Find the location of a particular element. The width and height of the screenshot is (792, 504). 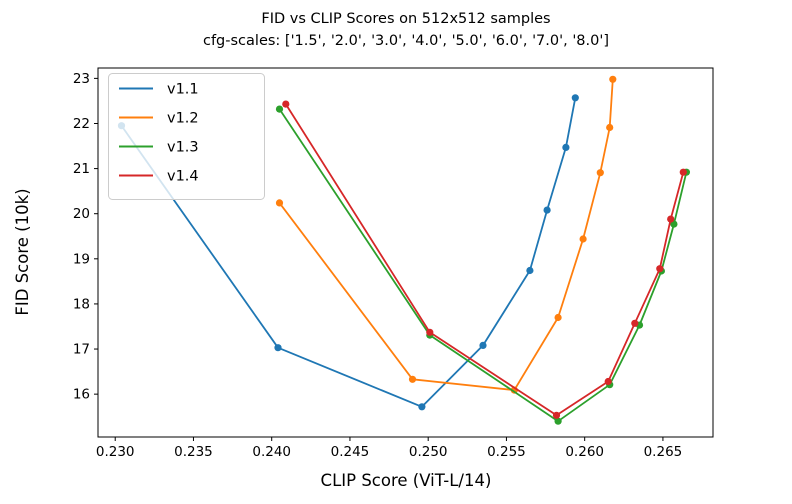

legend-item-v1.1: v1.1 is located at coordinates (159, 90).